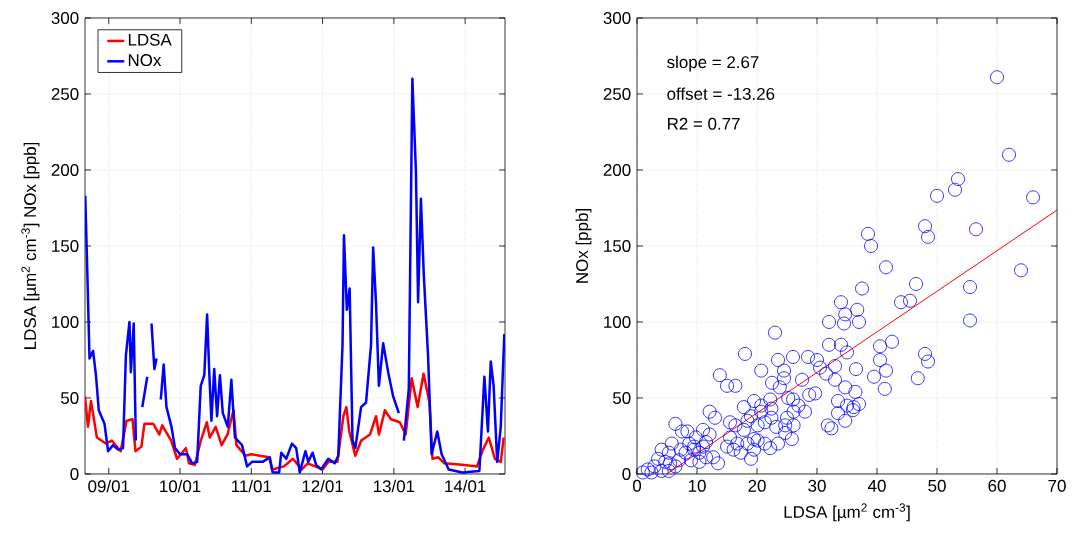  Describe the element at coordinates (465, 486) in the screenshot. I see `x-tick-label: 14/01` at that location.